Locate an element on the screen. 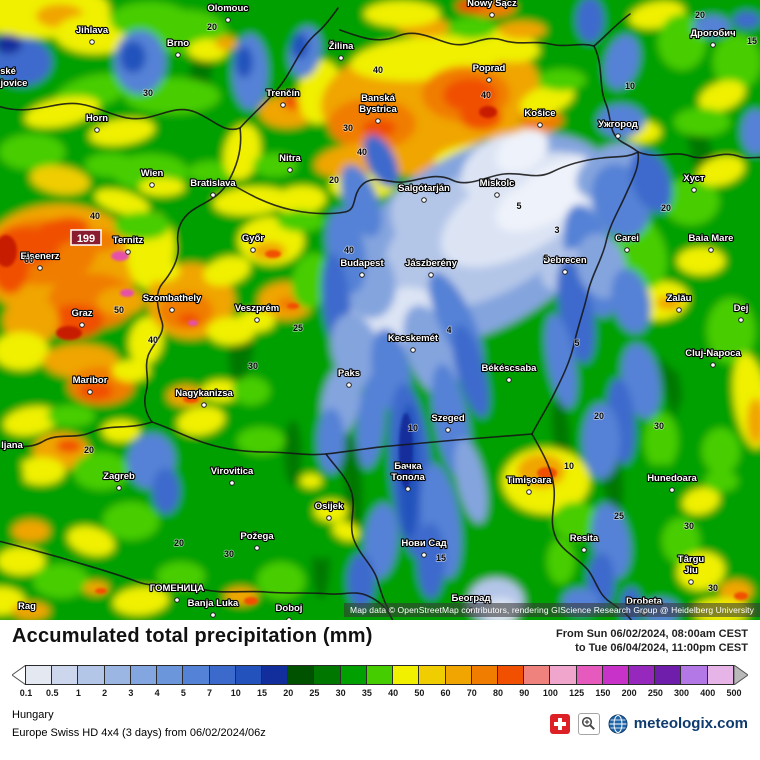 The image size is (760, 760). city-label: Nitra is located at coordinates (290, 158).